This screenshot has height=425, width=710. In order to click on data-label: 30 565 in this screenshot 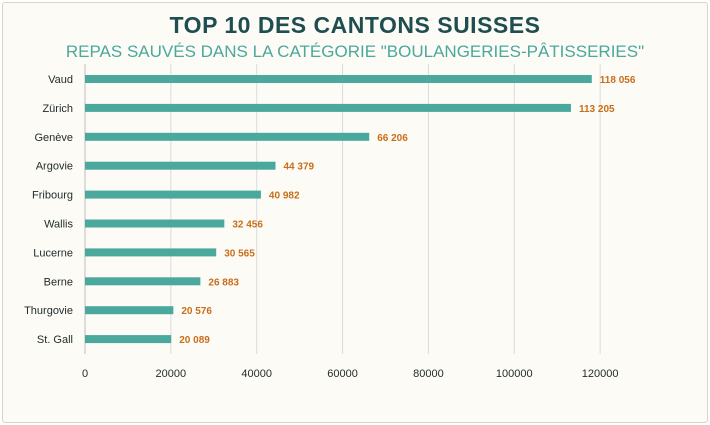, I will do `click(239, 253)`.